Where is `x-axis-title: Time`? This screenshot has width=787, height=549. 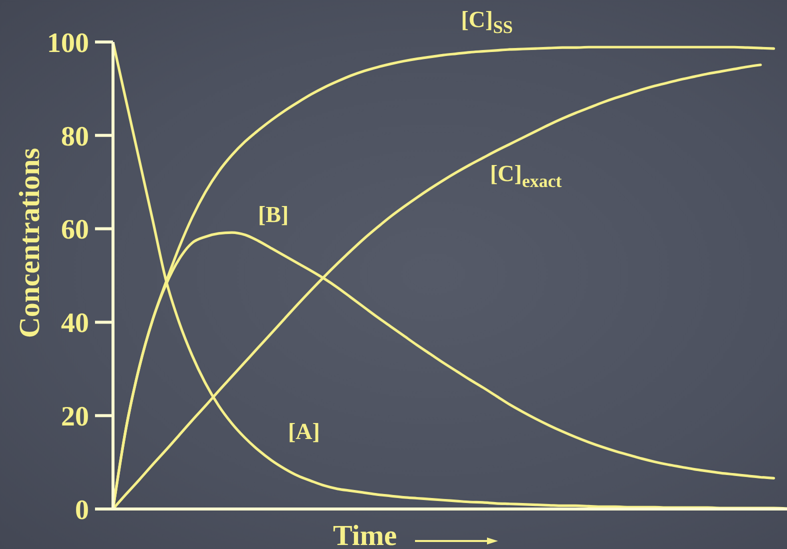 x-axis-title: Time is located at coordinates (365, 534).